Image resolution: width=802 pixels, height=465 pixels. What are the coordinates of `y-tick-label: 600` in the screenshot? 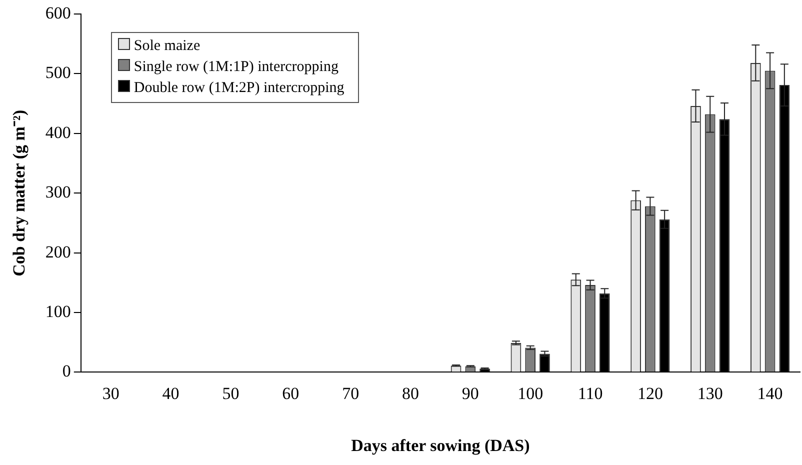 It's located at (58, 12).